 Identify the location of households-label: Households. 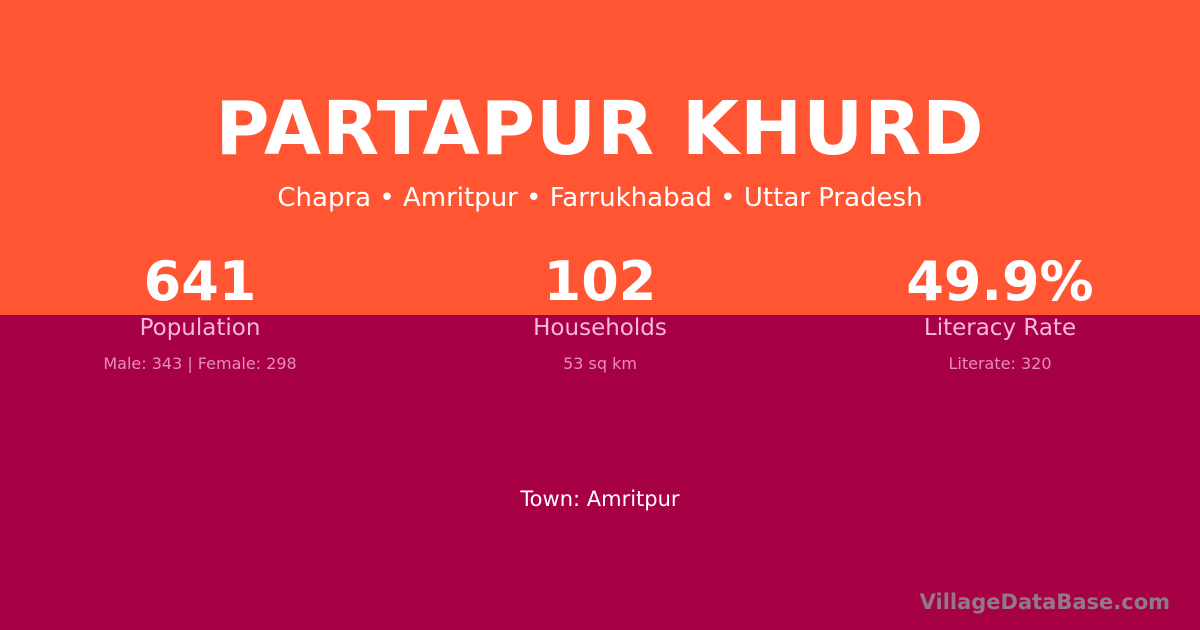
(600, 328).